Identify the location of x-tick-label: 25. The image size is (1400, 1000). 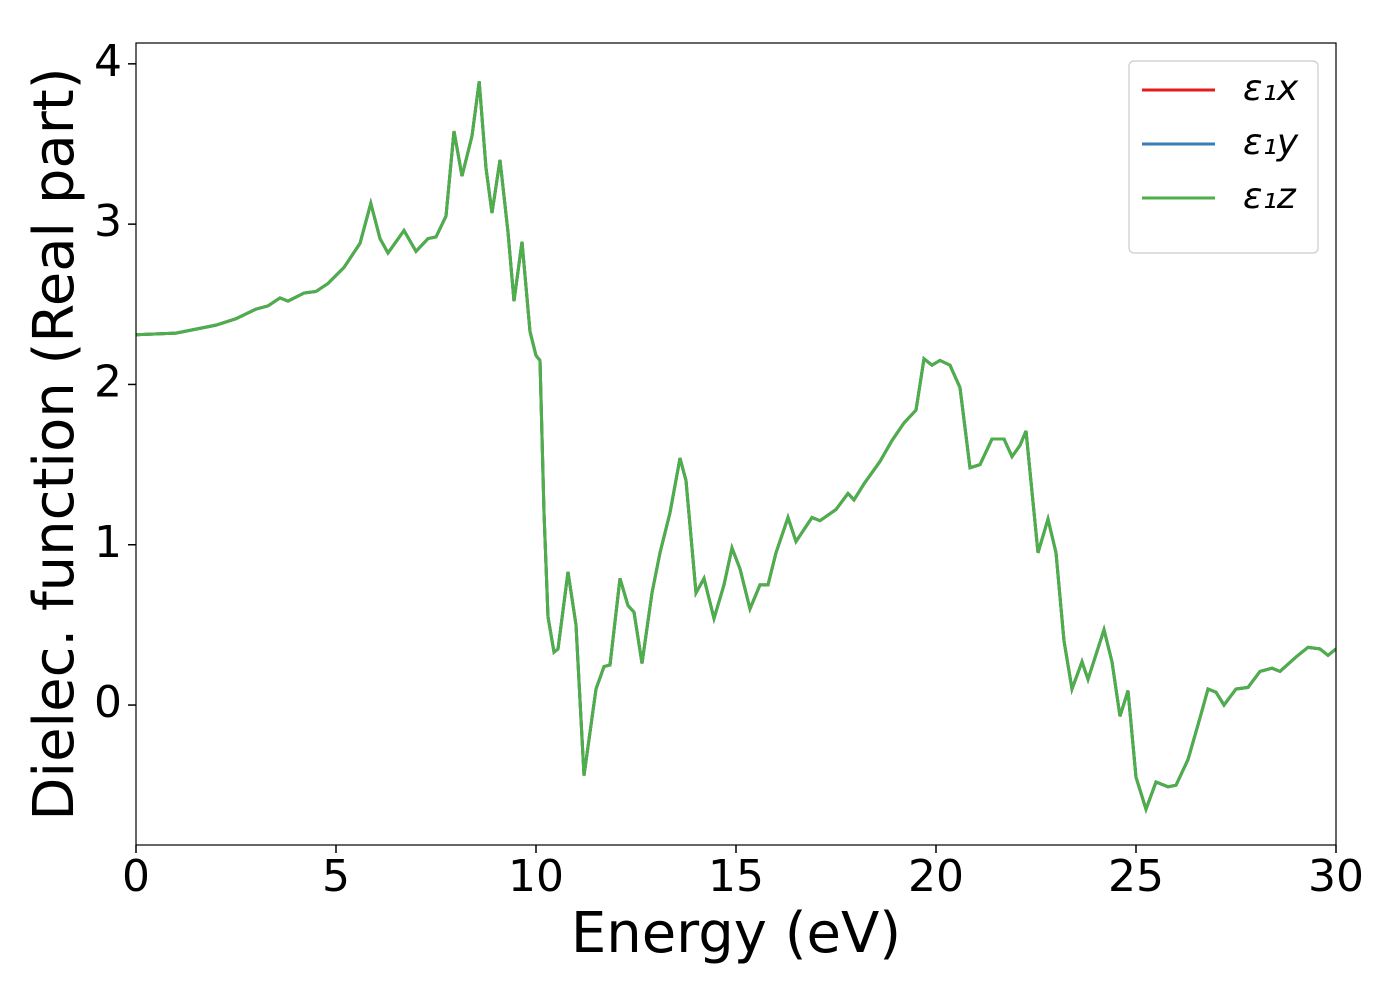
(1136, 876).